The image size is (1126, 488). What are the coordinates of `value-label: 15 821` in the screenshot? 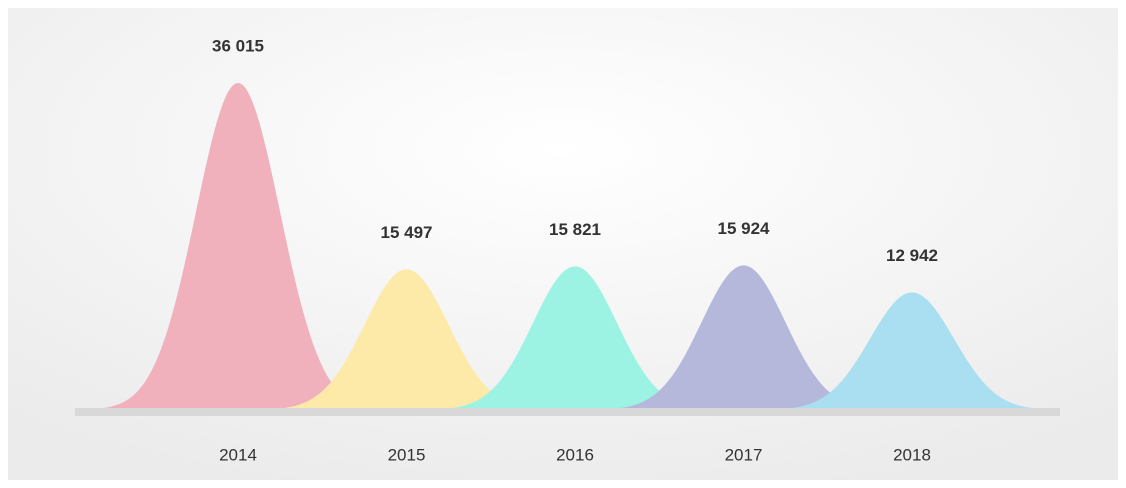 It's located at (575, 229).